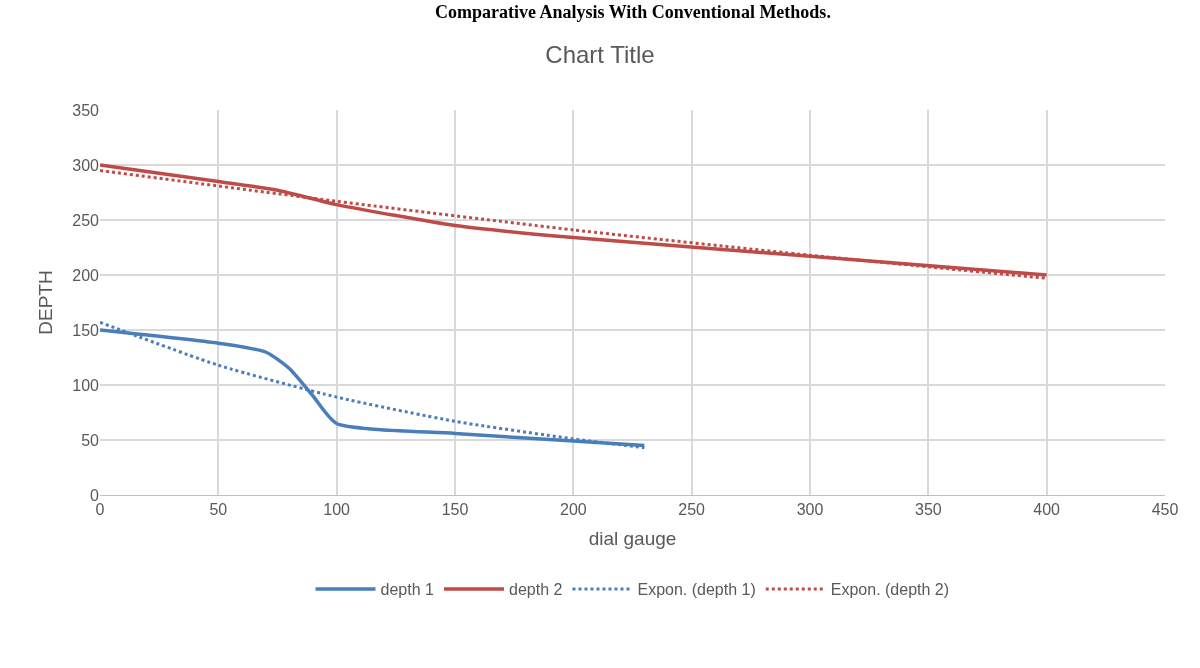 This screenshot has width=1200, height=668. What do you see at coordinates (1165, 510) in the screenshot?
I see `x-tick-label: 450` at bounding box center [1165, 510].